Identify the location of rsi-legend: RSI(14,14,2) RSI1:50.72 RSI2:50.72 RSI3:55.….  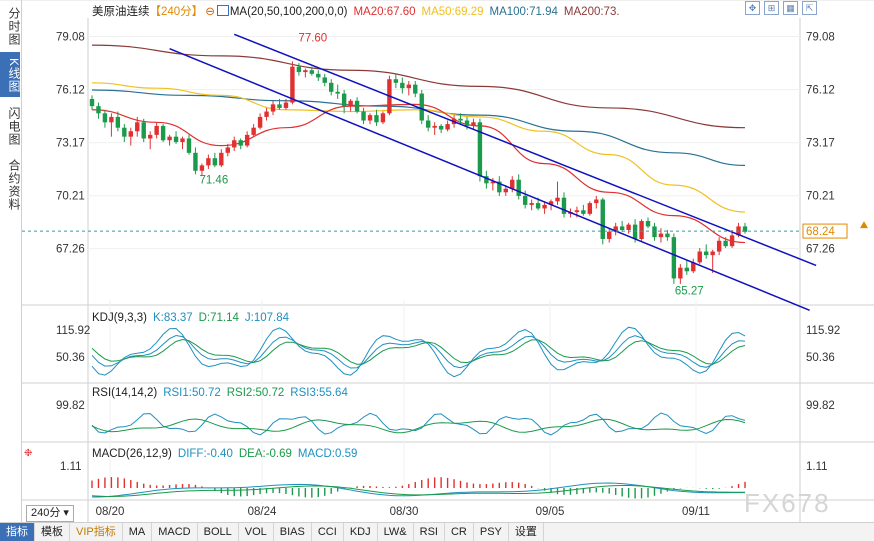
(223, 393).